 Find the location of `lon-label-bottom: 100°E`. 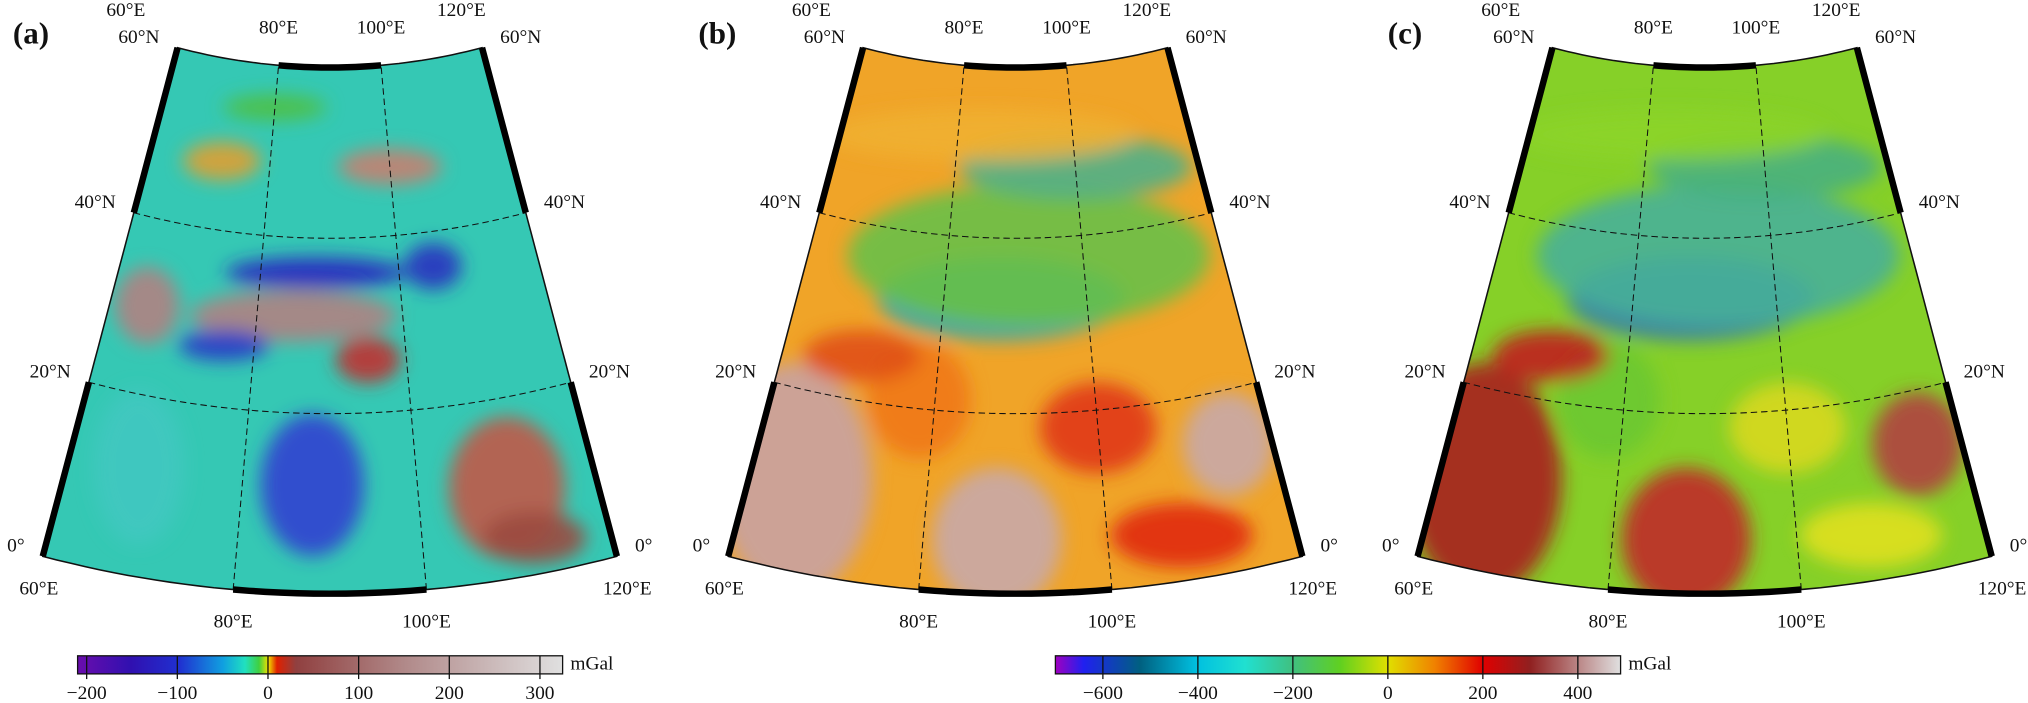

lon-label-bottom: 100°E is located at coordinates (426, 622).